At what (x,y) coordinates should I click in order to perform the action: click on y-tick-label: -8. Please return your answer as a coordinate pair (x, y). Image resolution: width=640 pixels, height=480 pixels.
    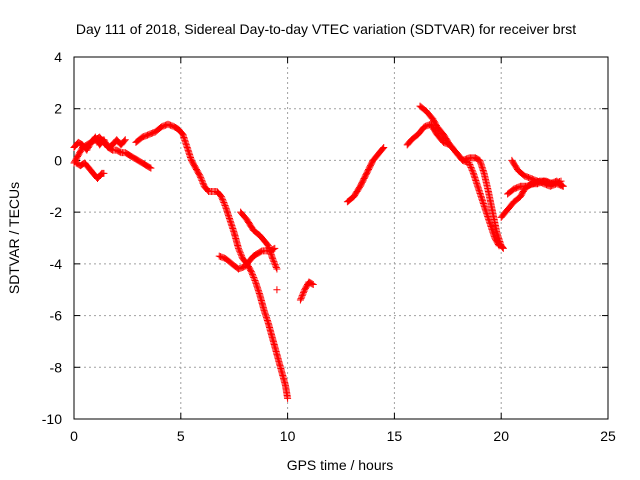
    Looking at the image, I should click on (56, 367).